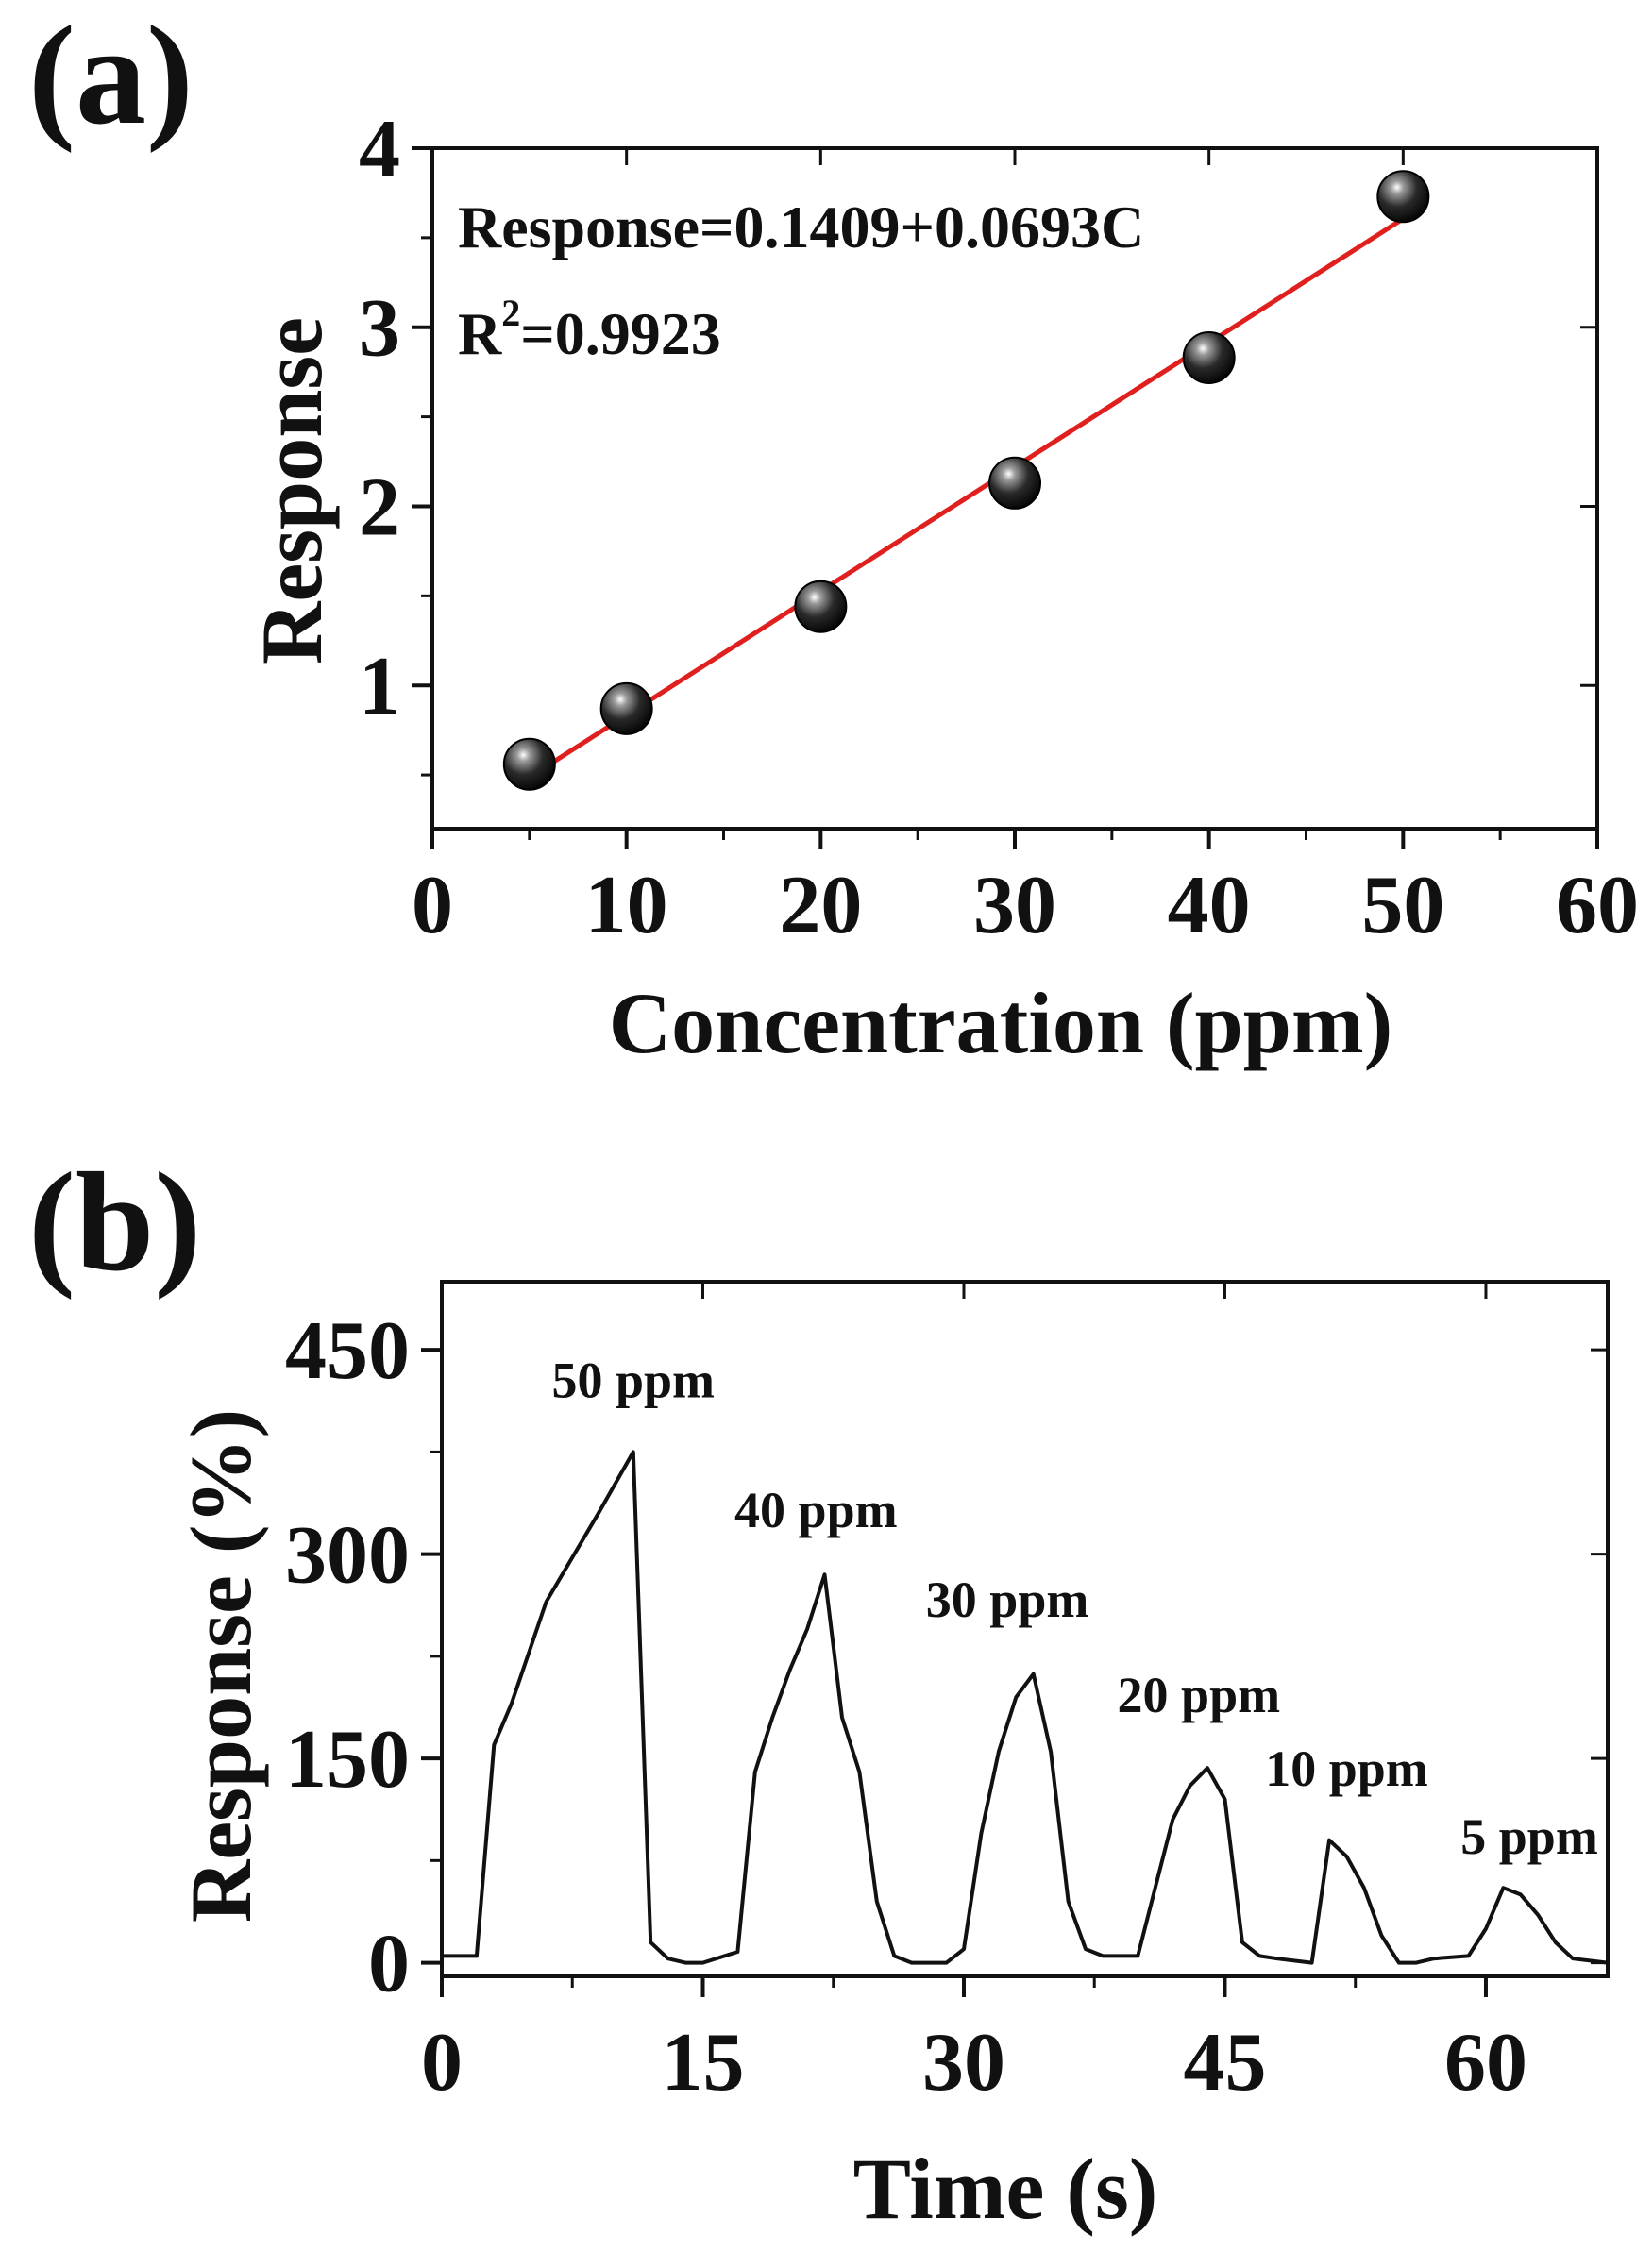 This screenshot has height=2268, width=1636. Describe the element at coordinates (347, 1351) in the screenshot. I see `y-tick-label: 450` at that location.